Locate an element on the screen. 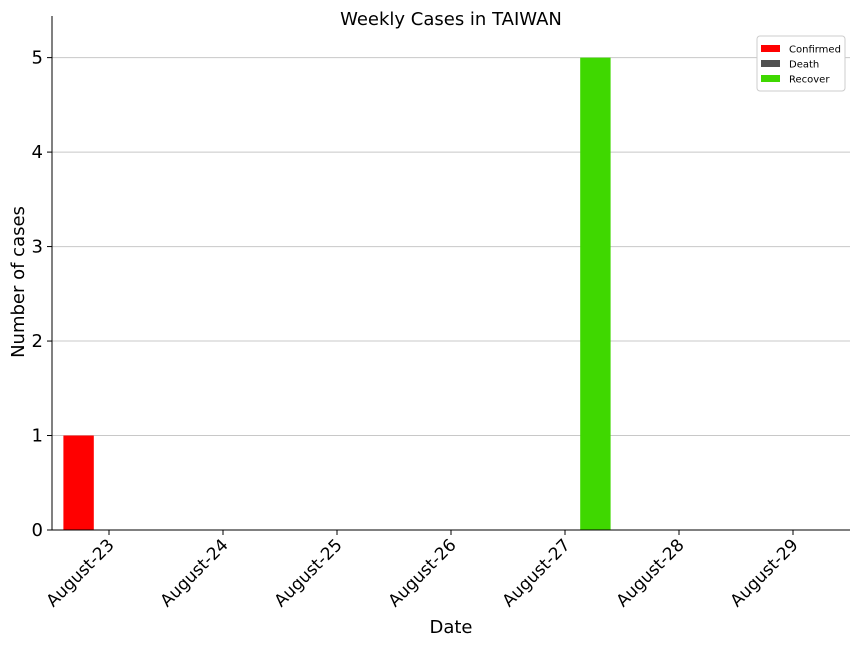  y-tick-label: 2 is located at coordinates (37, 341).